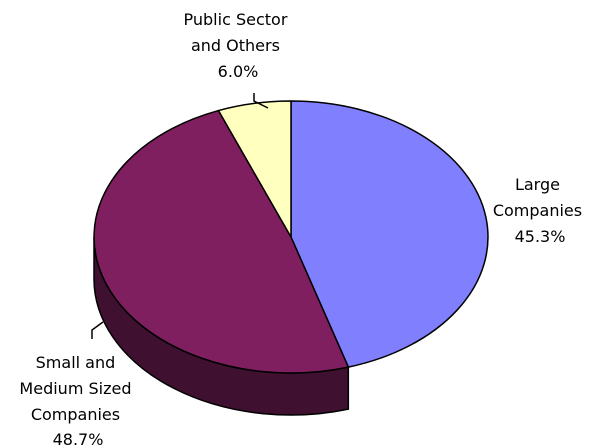 The height and width of the screenshot is (448, 590). I want to click on label-small-medium: Small and Medium Sized Companies 48.7%, so click(77, 400).